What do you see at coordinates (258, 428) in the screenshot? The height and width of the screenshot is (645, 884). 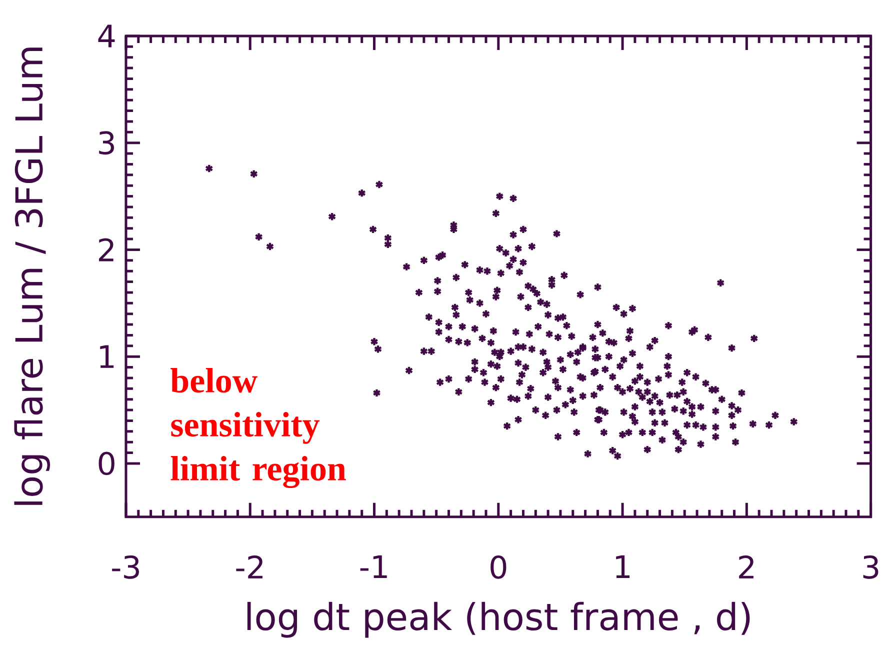 I see `annotation: below sensitivity limit region` at bounding box center [258, 428].